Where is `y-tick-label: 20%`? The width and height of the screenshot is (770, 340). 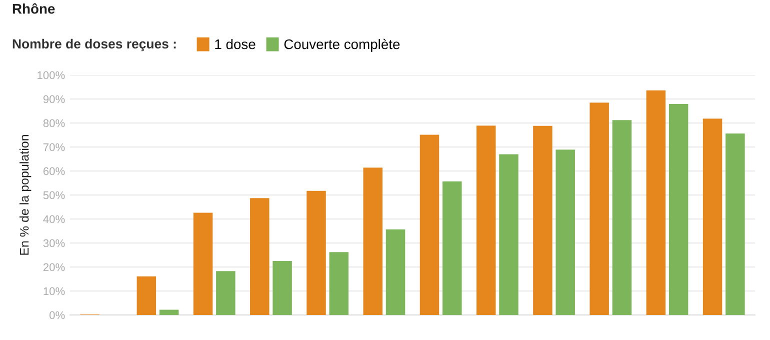 y-tick-label: 20% is located at coordinates (54, 267).